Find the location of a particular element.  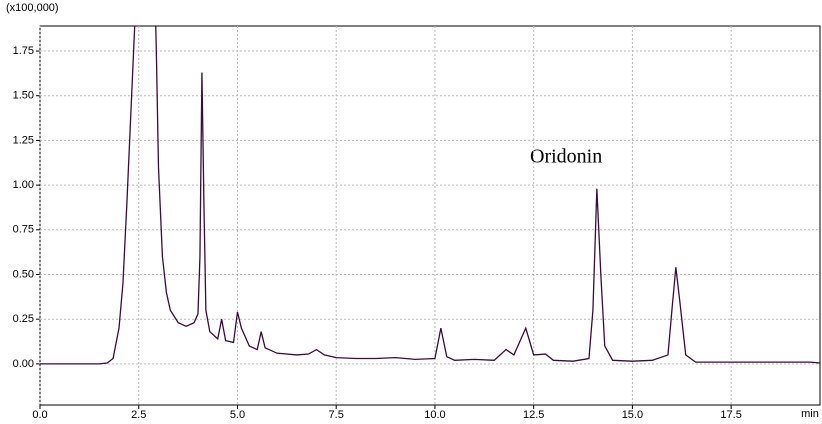

peak-annotation: Oridonin is located at coordinates (566, 157).